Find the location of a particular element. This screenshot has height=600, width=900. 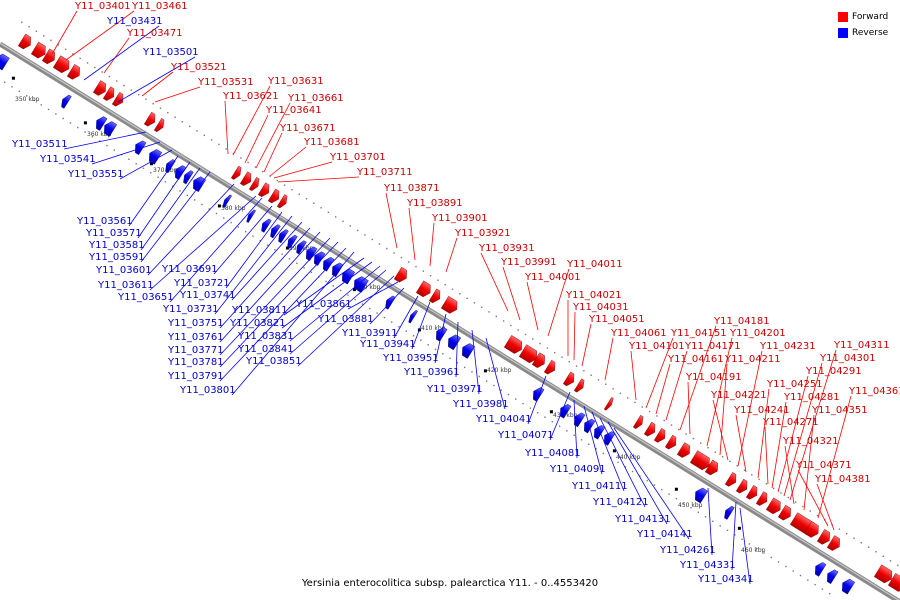

forward-gene-label: Y11_03921 is located at coordinates (482, 233).